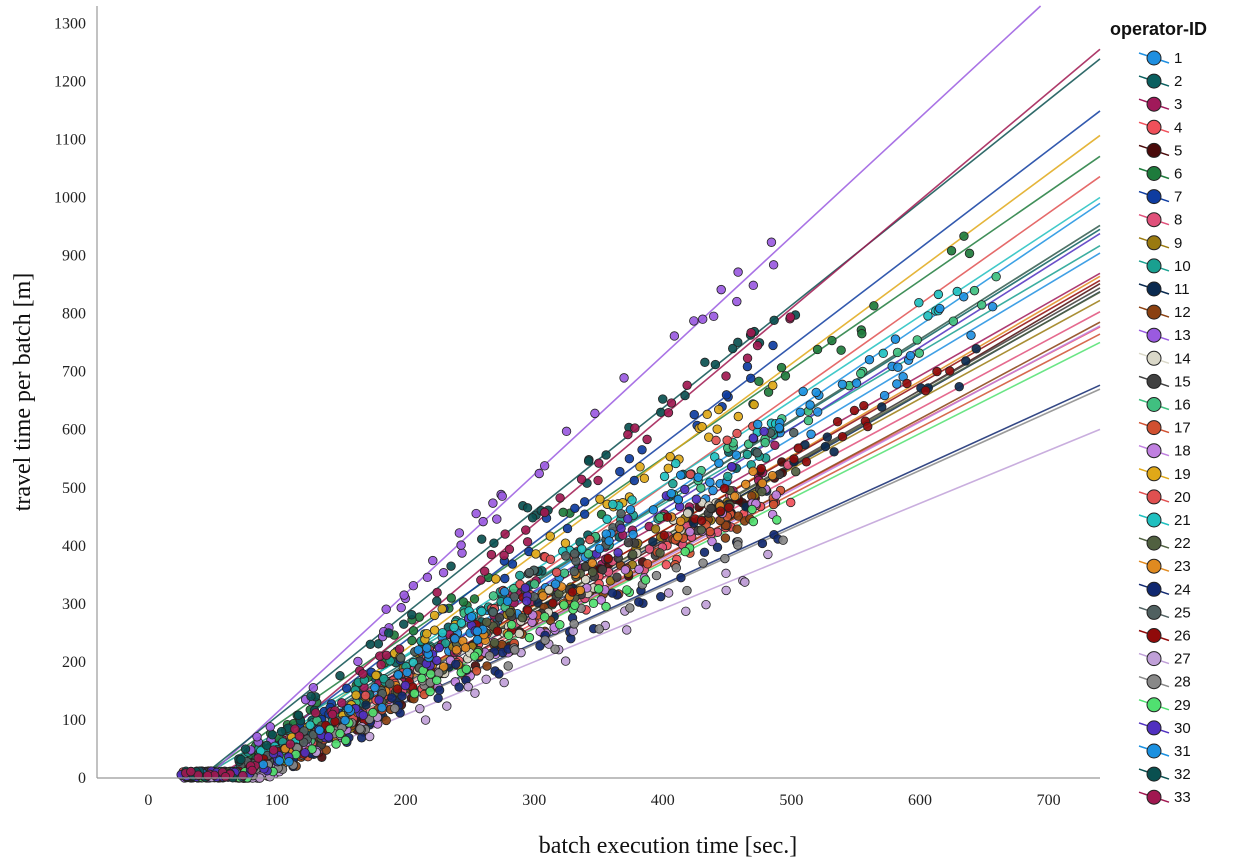 The width and height of the screenshot is (1235, 863). What do you see at coordinates (1164, 797) in the screenshot?
I see `legend-item-operator-33: 33` at bounding box center [1164, 797].